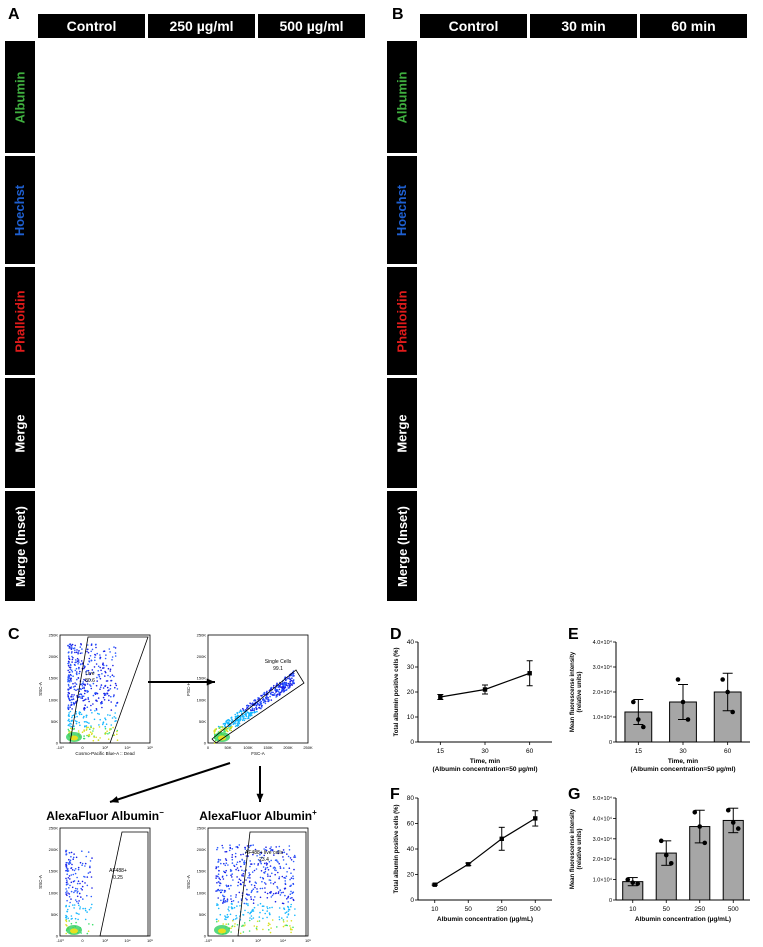 Image resolution: width=763 pixels, height=947 pixels. Describe the element at coordinates (248, 747) in the screenshot. I see `x-tick-label: 100K` at that location.